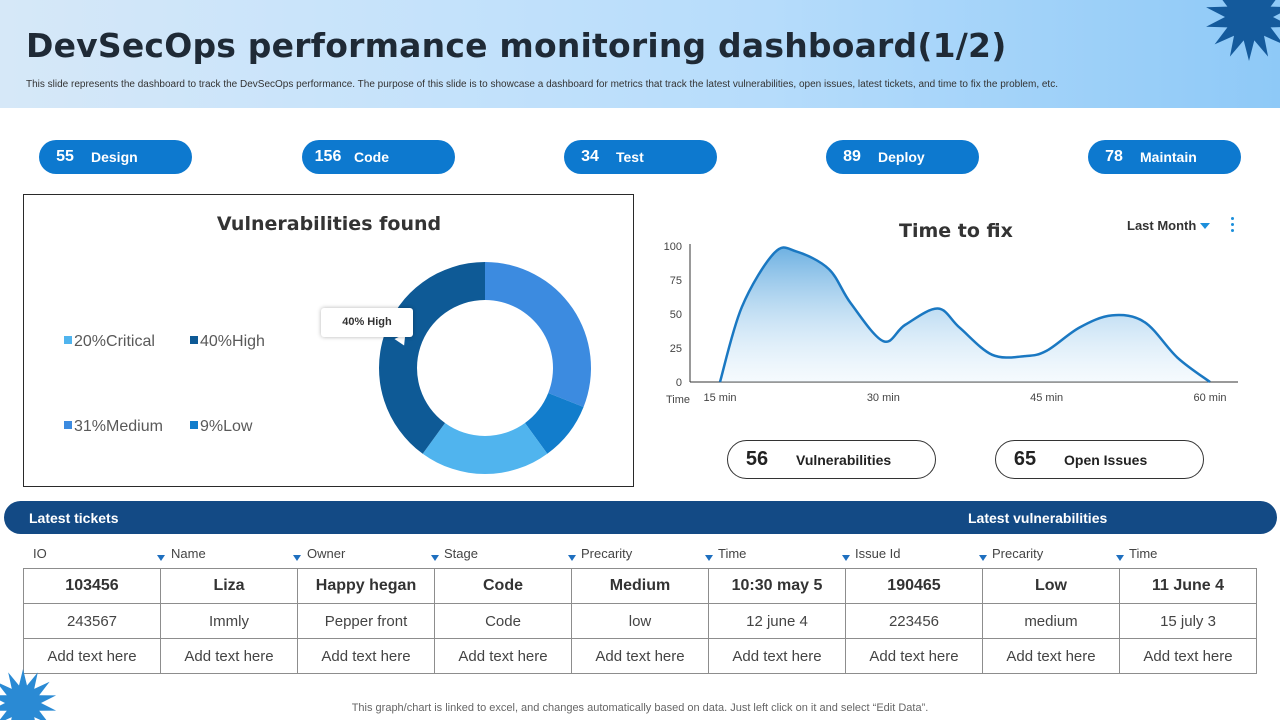 The width and height of the screenshot is (1280, 720). I want to click on stage-pill-code: 156 Code, so click(378, 157).